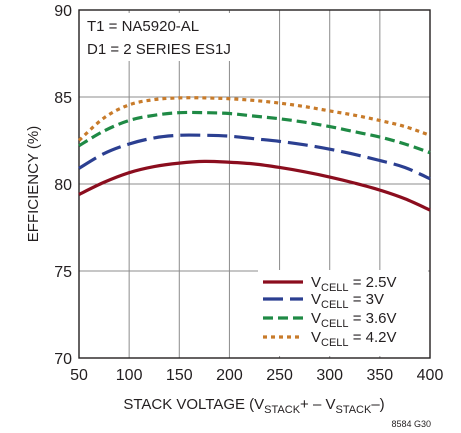 Image resolution: width=461 pixels, height=433 pixels. What do you see at coordinates (129, 375) in the screenshot?
I see `x-tick-label: 100` at bounding box center [129, 375].